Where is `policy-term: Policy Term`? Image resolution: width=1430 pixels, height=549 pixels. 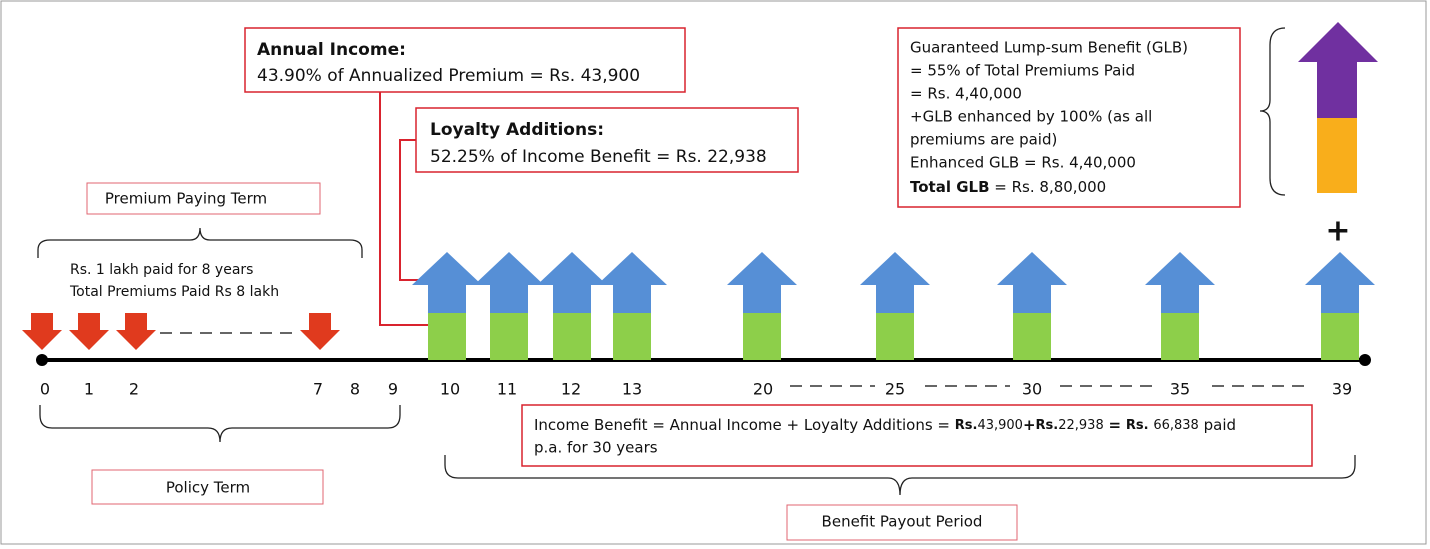 policy-term: Policy Term is located at coordinates (208, 488).